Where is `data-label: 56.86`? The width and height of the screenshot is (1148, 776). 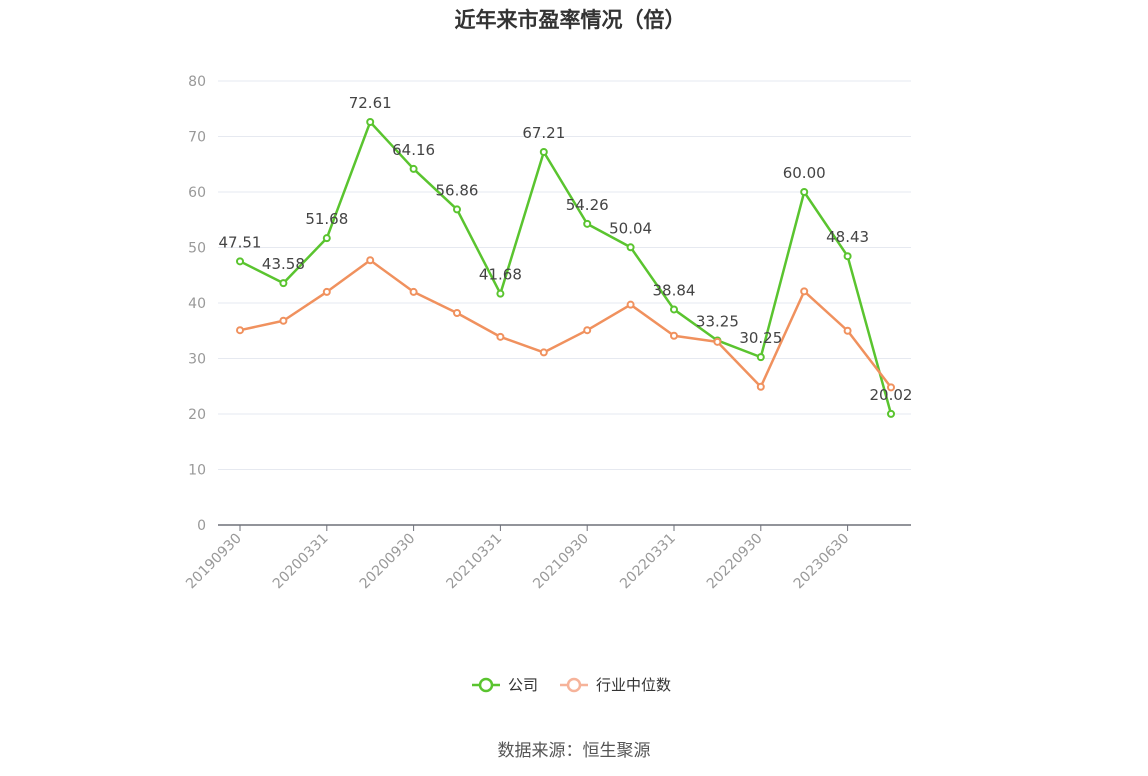
data-label: 56.86 is located at coordinates (457, 190).